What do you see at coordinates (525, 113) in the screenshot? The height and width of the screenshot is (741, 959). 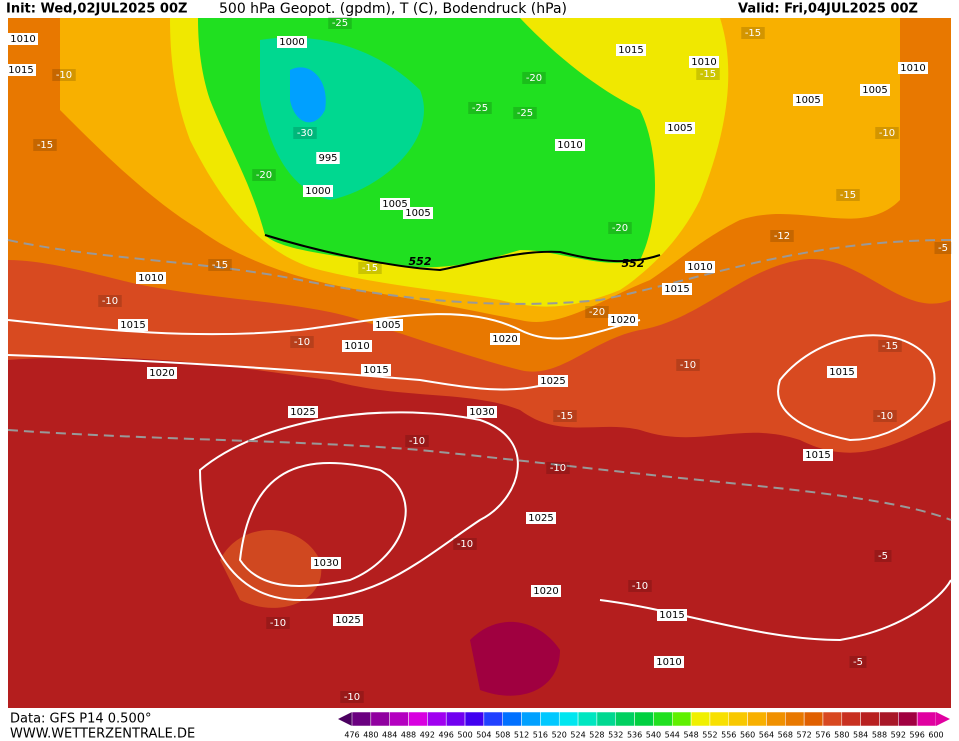 I see `temperature-label: -25` at bounding box center [525, 113].